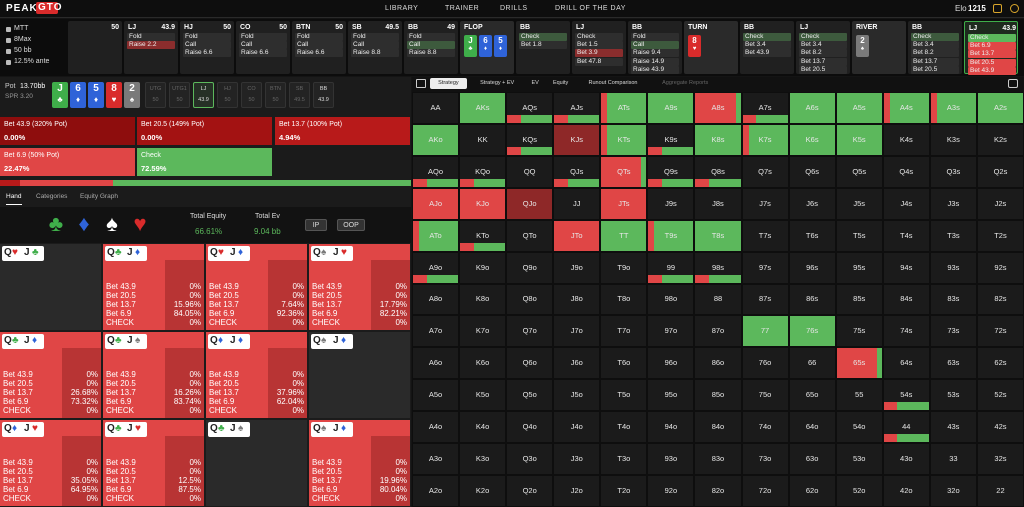 The height and width of the screenshot is (507, 1024). Describe the element at coordinates (67, 131) in the screenshot. I see `strategy-bar: Bet 43.9 (320% Pot) 0.00%` at that location.